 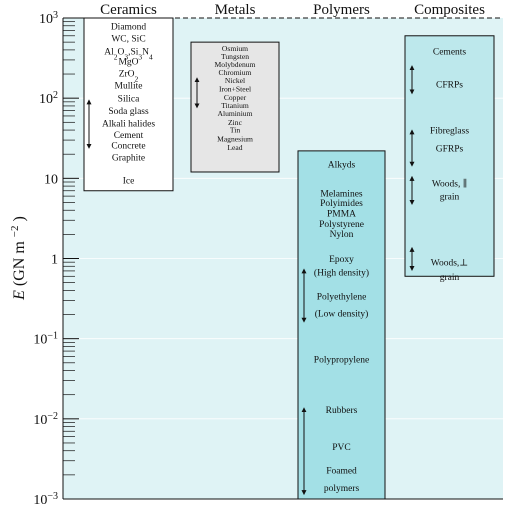 I want to click on material-label: Alkali halides, so click(x=128, y=125).